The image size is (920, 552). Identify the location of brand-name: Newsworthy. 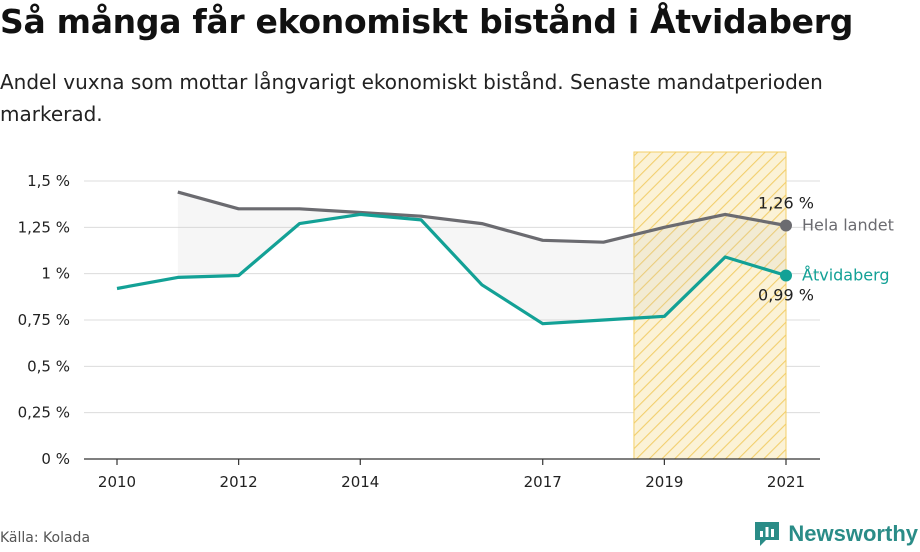
(853, 533).